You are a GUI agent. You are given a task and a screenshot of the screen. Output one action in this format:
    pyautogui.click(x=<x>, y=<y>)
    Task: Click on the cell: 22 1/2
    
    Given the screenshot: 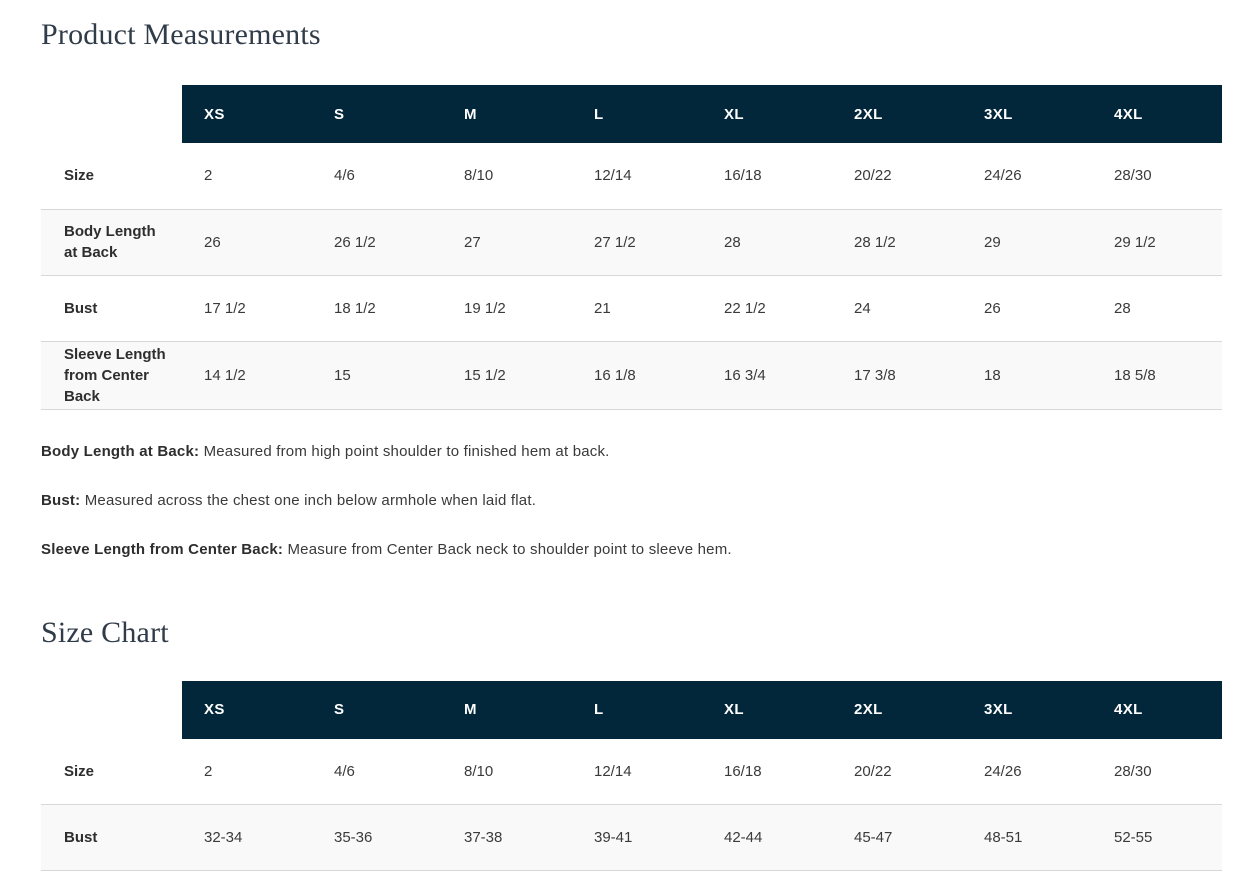 What is the action you would take?
    pyautogui.click(x=767, y=308)
    